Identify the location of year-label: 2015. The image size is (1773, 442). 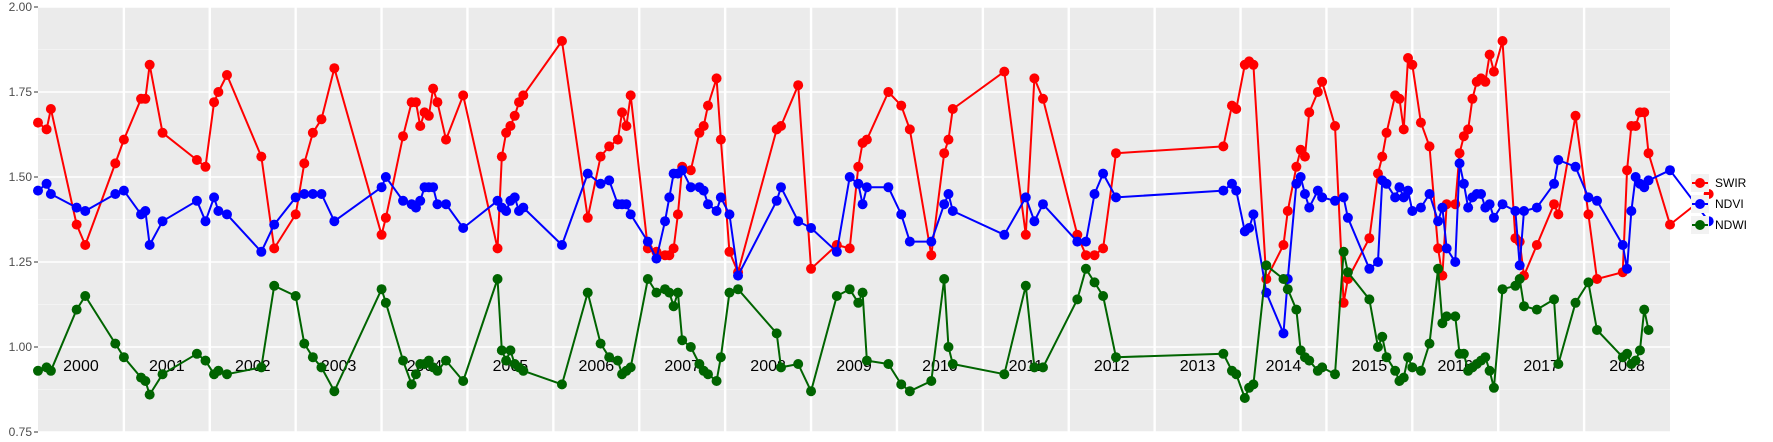
(1370, 366).